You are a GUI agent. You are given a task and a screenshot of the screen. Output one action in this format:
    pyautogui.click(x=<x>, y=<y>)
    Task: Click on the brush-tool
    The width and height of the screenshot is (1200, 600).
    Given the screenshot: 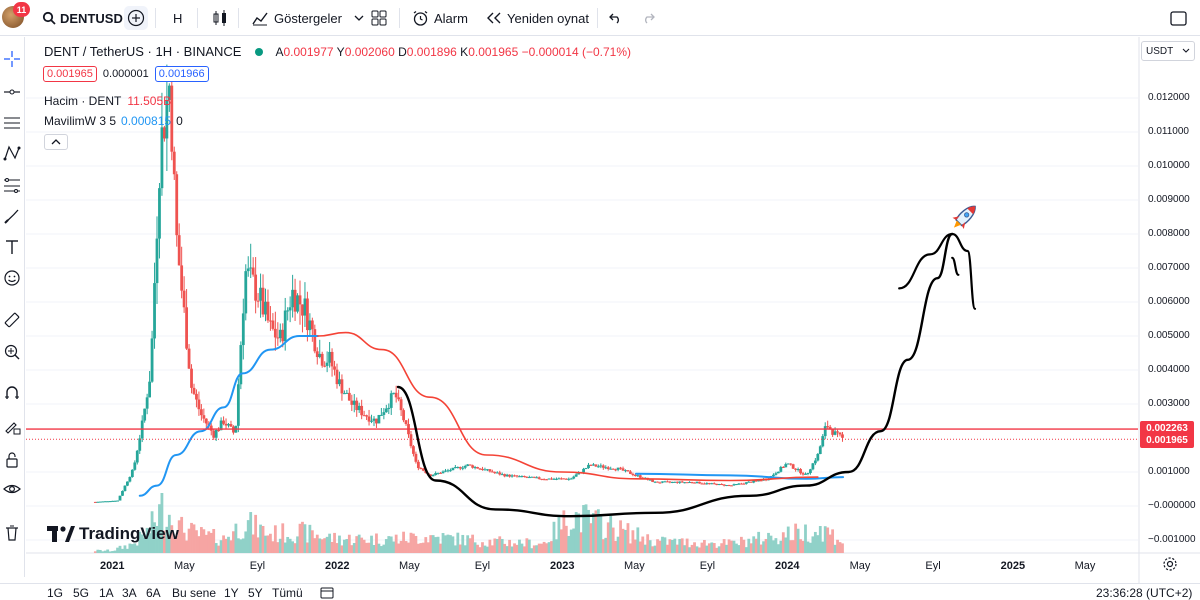 What is the action you would take?
    pyautogui.click(x=12, y=216)
    